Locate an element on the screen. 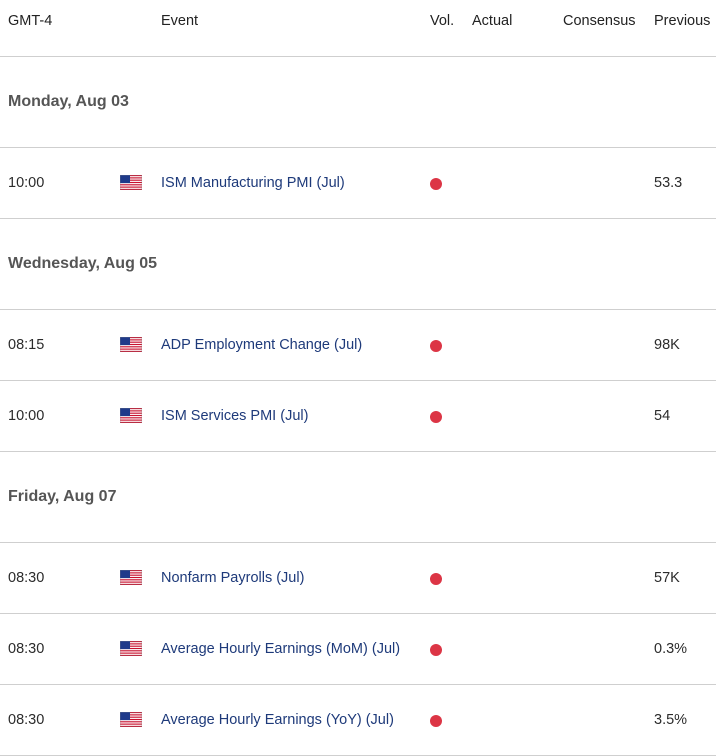  previous-value: 98K is located at coordinates (667, 345).